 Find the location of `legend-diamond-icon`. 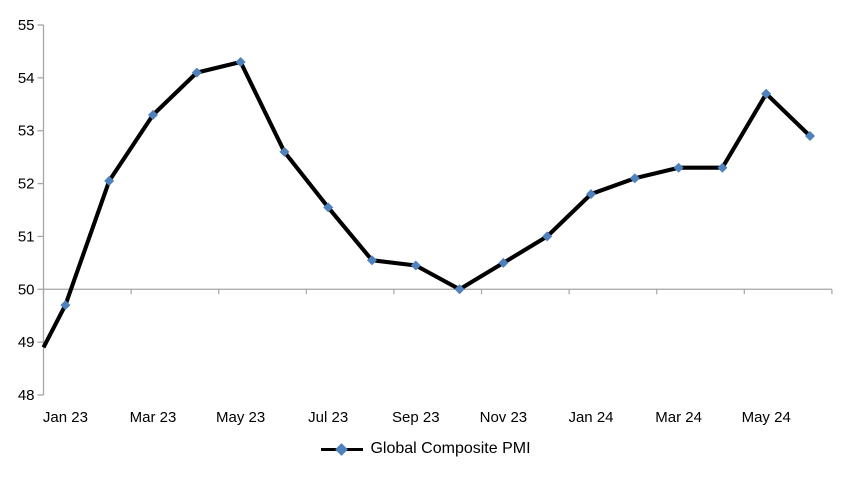

legend-diamond-icon is located at coordinates (342, 449).